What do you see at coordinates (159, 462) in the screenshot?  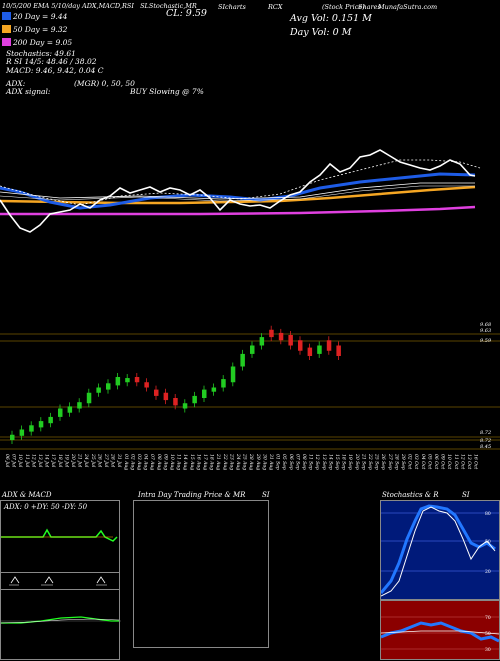 I see `date-label: 08 Aug` at bounding box center [159, 462].